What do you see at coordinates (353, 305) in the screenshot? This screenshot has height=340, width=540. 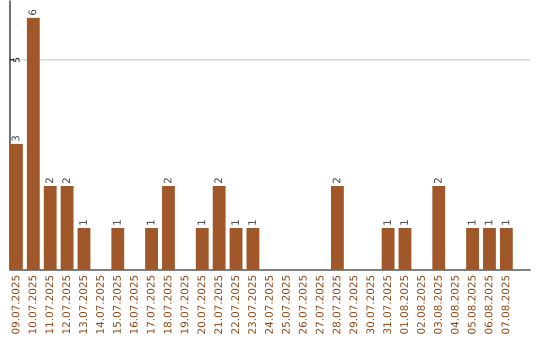 I see `x-tick-label: 29.07.2025` at bounding box center [353, 305].